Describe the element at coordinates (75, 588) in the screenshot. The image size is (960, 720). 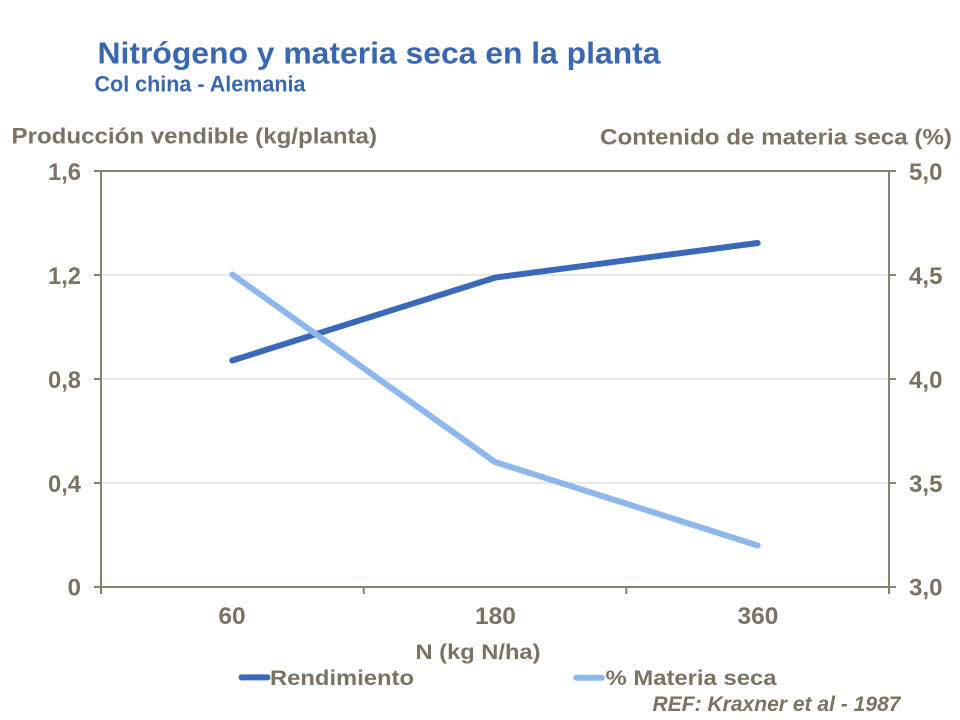
I see `svg-text: 0` at that location.